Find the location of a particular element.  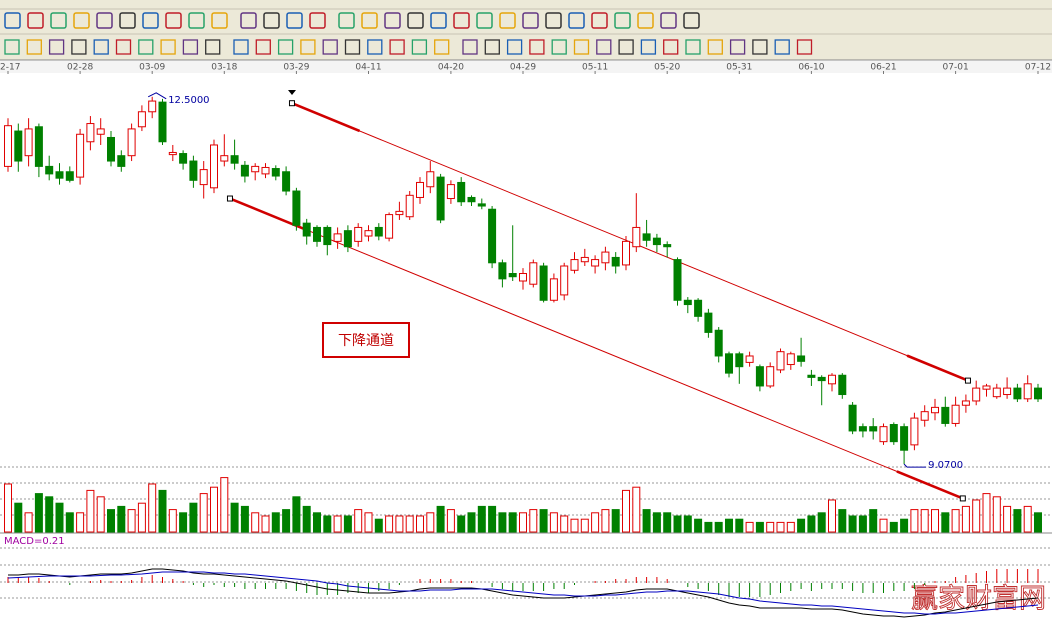

macd-label: MACD=0.21 is located at coordinates (34, 541).